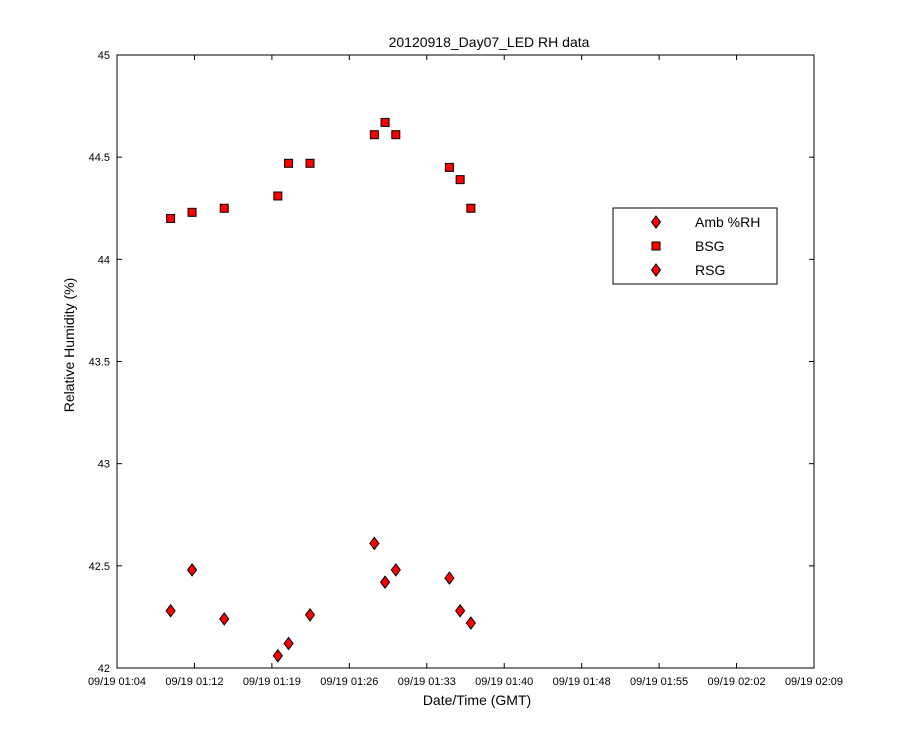 Image resolution: width=900 pixels, height=755 pixels. I want to click on y-tick-label: 43.5, so click(99, 363).